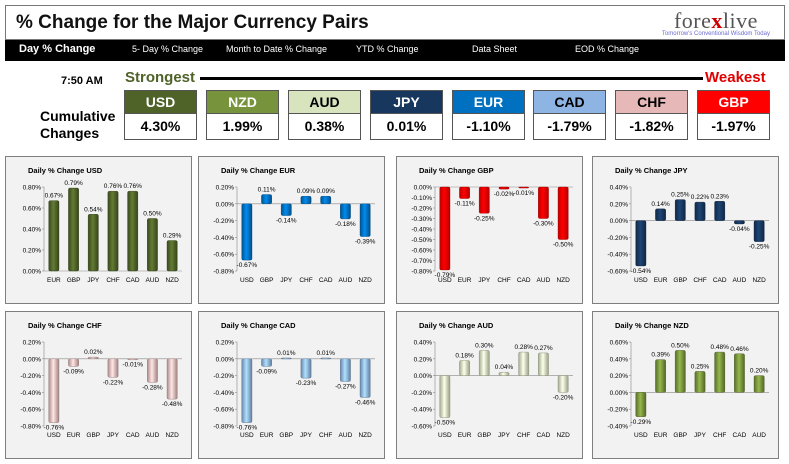 The width and height of the screenshot is (789, 464). Describe the element at coordinates (192, 22) in the screenshot. I see `page-title: % Change for the Major Currency Pairs` at that location.